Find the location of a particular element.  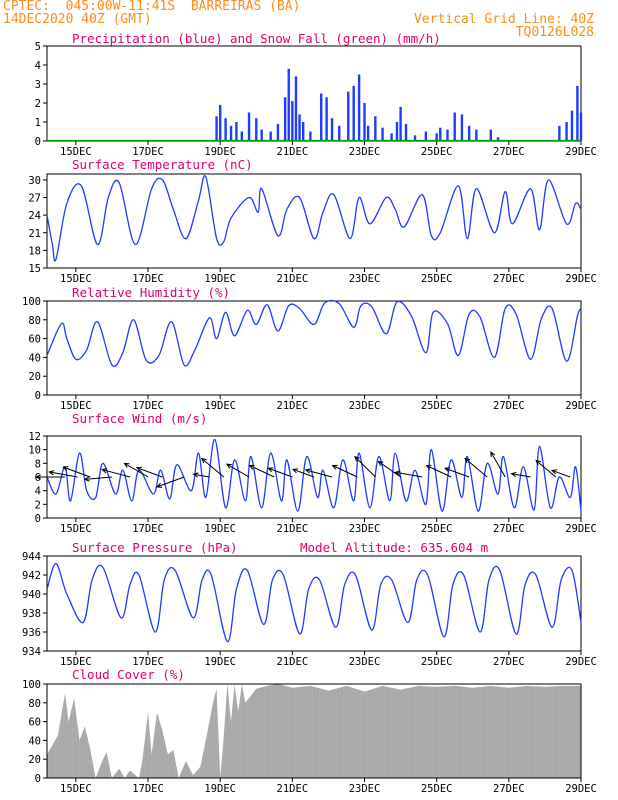

header-source: CPTEC: is located at coordinates (26, 7).